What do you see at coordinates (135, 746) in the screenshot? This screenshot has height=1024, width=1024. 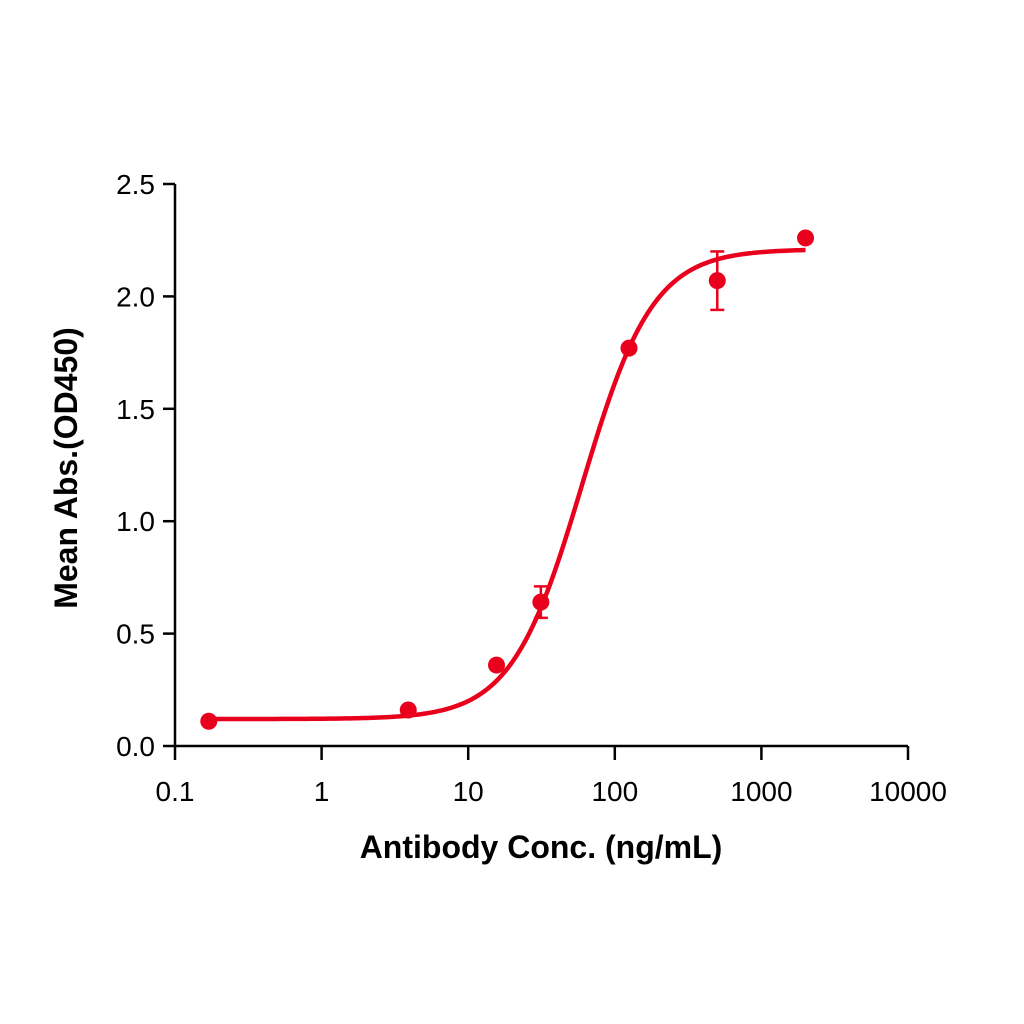 I see `y-tick-label: 0.0` at bounding box center [135, 746].